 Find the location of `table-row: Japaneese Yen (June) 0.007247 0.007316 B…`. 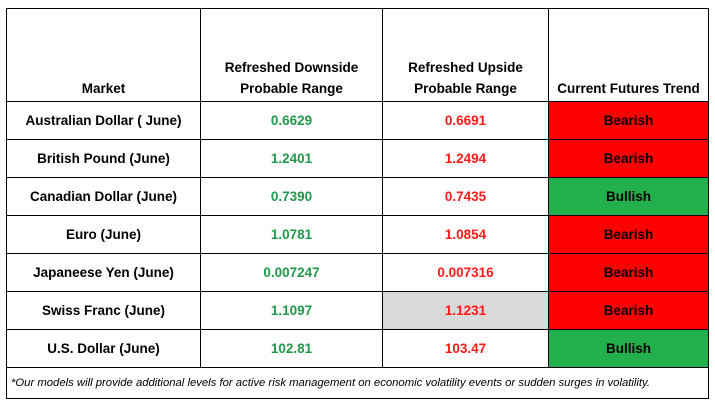

table-row: Japaneese Yen (June) 0.007247 0.007316 B… is located at coordinates (357, 272).